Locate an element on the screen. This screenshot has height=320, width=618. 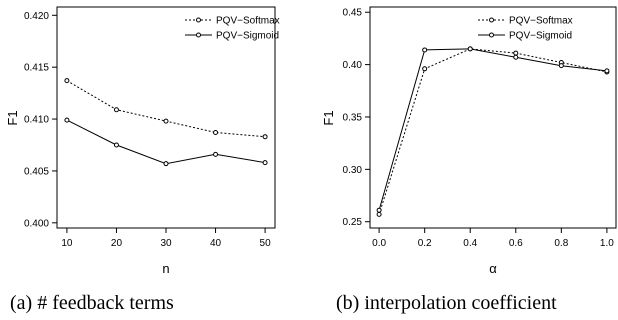
x-axis-title: n is located at coordinates (165, 268).